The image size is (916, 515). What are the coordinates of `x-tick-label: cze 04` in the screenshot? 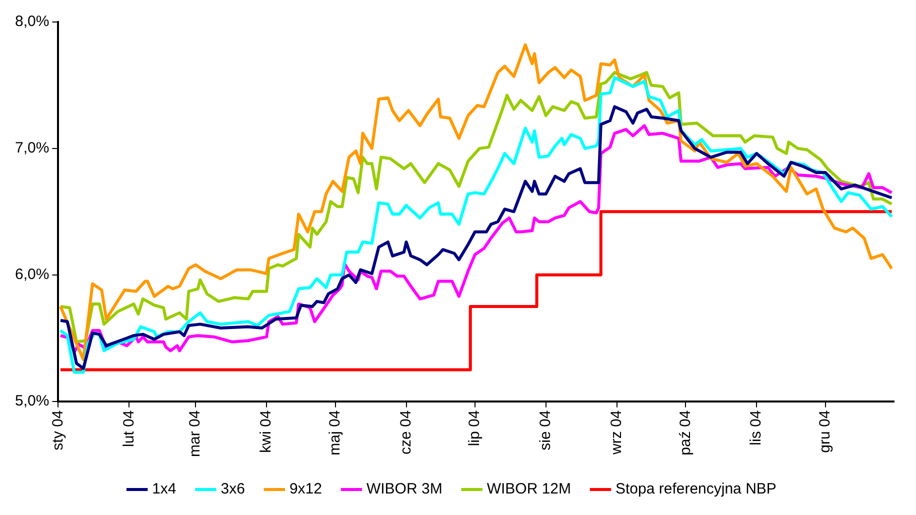 It's located at (405, 432).